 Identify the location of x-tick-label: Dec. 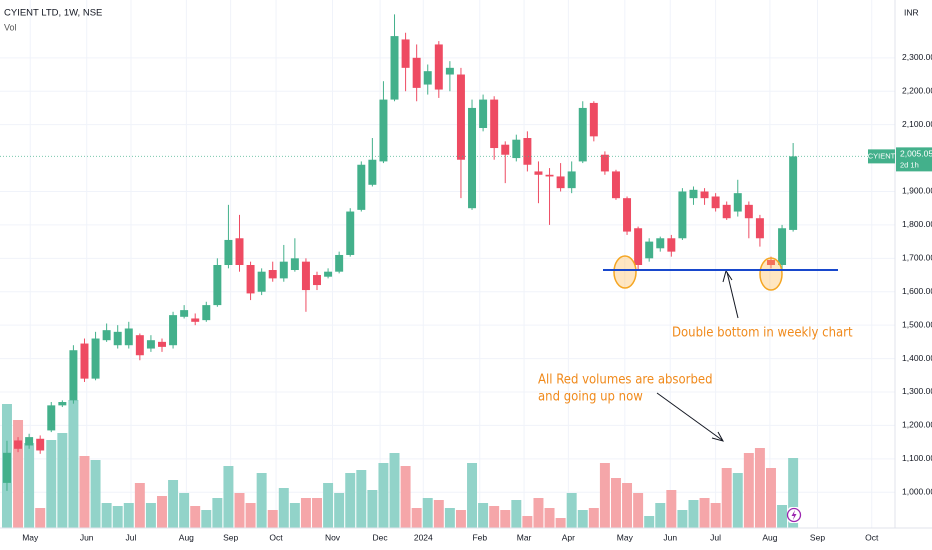
(381, 537).